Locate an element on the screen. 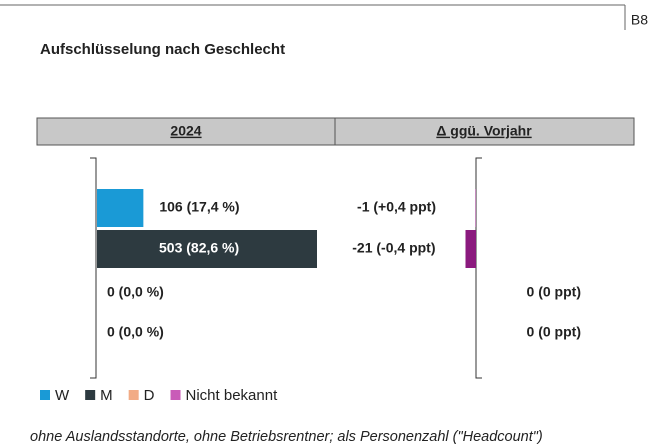 The width and height of the screenshot is (650, 447). value-label: 106 (17,4 %) is located at coordinates (199, 207).